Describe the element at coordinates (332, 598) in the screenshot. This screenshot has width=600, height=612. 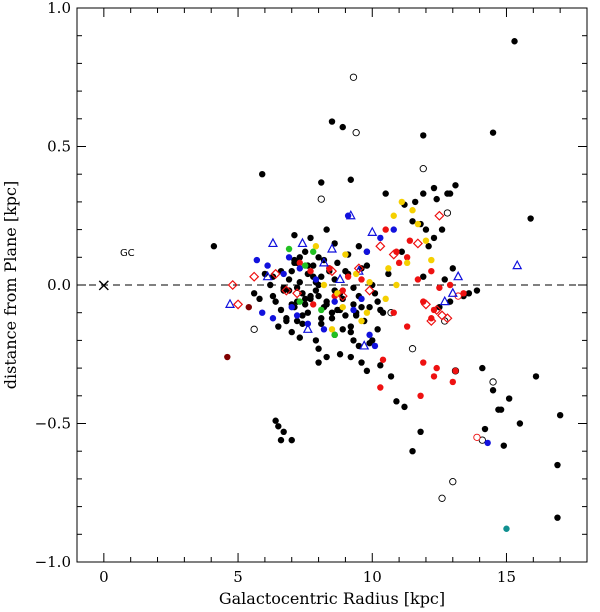
I see `x-axis-title: Galactocentric Radius [kpc]` at that location.